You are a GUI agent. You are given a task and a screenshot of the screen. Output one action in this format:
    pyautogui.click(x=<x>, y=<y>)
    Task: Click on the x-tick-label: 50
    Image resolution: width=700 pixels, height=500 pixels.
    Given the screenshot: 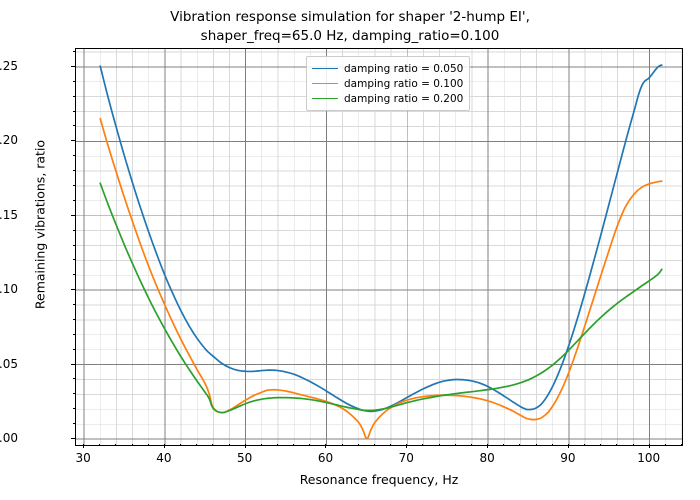 What is the action you would take?
    pyautogui.click(x=245, y=458)
    